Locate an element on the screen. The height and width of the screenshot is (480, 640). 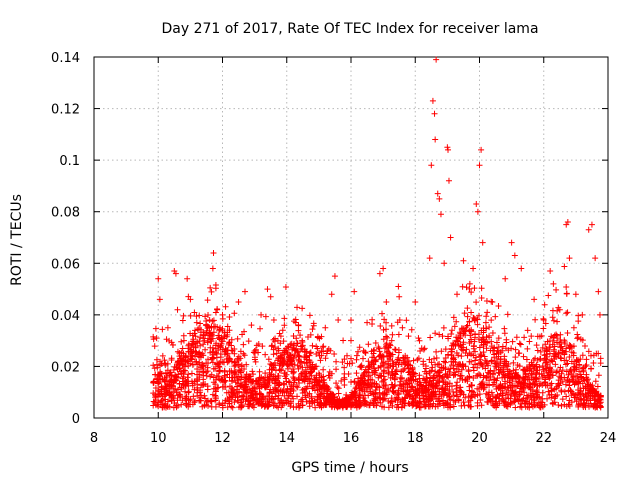
y-tick-label: 0.04 is located at coordinates (65, 316).